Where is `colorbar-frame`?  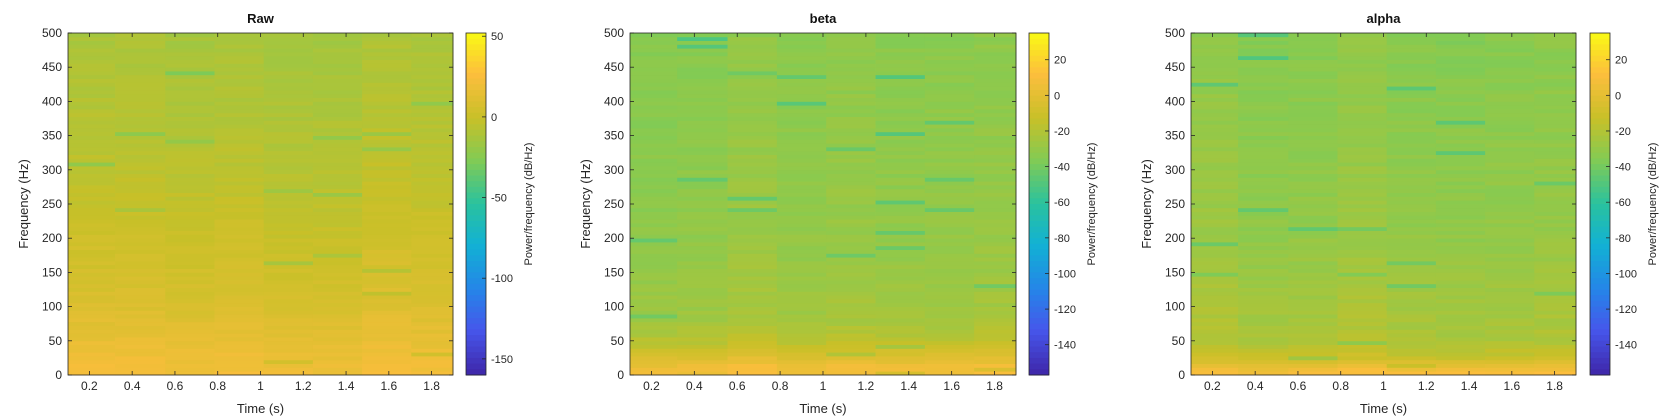 colorbar-frame is located at coordinates (1600, 204).